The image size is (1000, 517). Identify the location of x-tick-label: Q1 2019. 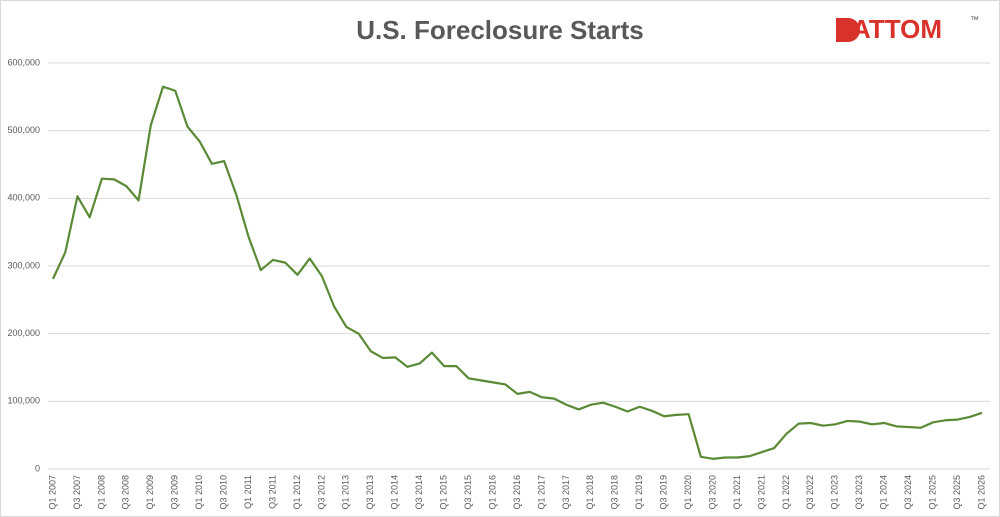
(639, 492).